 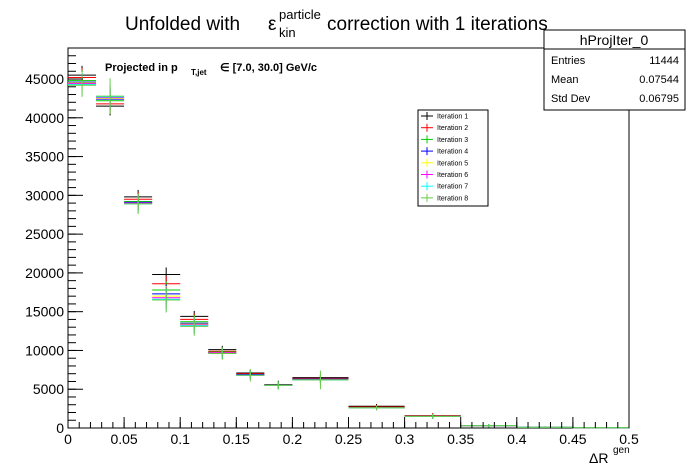 I want to click on y-tick-label: 15000, so click(x=44, y=312).